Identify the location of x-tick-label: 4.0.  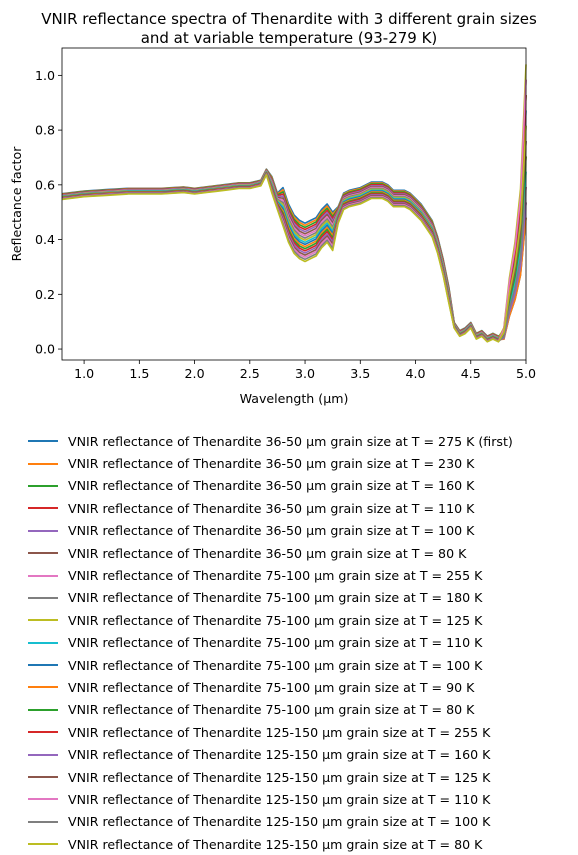
(416, 373).